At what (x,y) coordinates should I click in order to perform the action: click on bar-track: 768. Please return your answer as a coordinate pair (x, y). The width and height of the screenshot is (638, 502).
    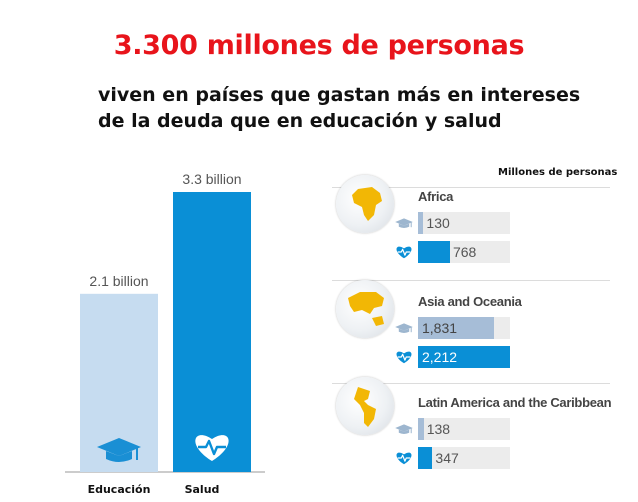
    Looking at the image, I should click on (464, 252).